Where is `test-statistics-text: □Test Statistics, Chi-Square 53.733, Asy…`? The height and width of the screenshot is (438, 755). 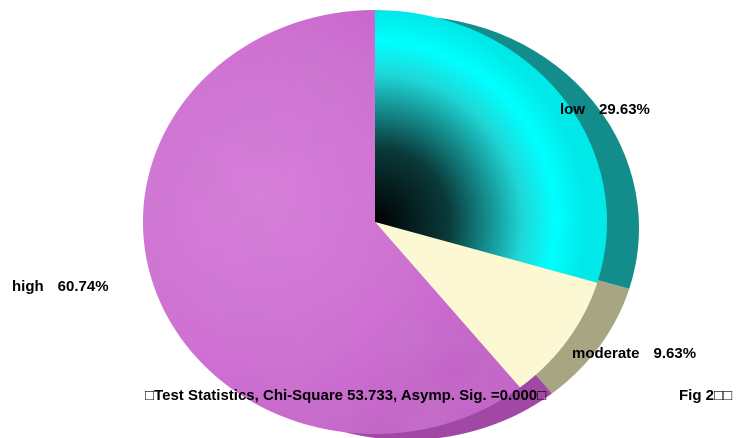 test-statistics-text: □Test Statistics, Chi-Square 53.733, Asy… is located at coordinates (346, 395).